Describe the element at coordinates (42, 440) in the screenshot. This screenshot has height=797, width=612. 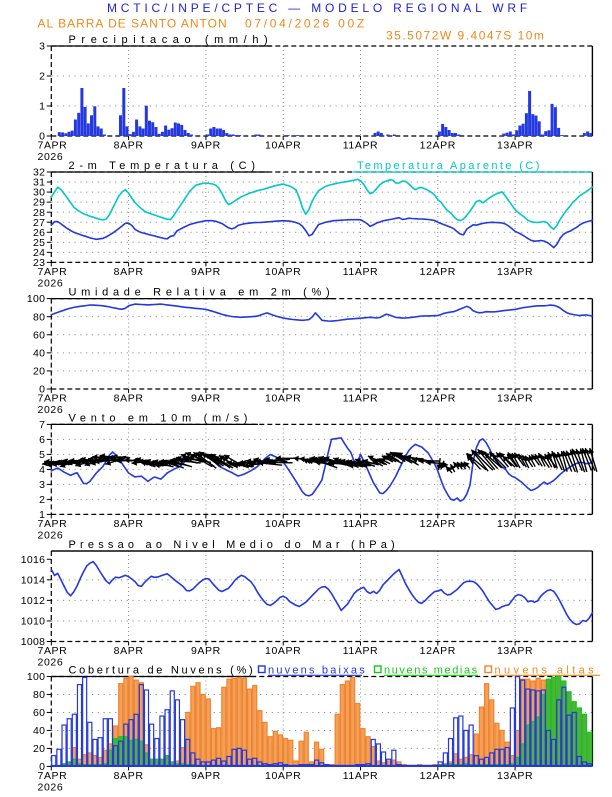
I see `svg-text: 6` at that location.